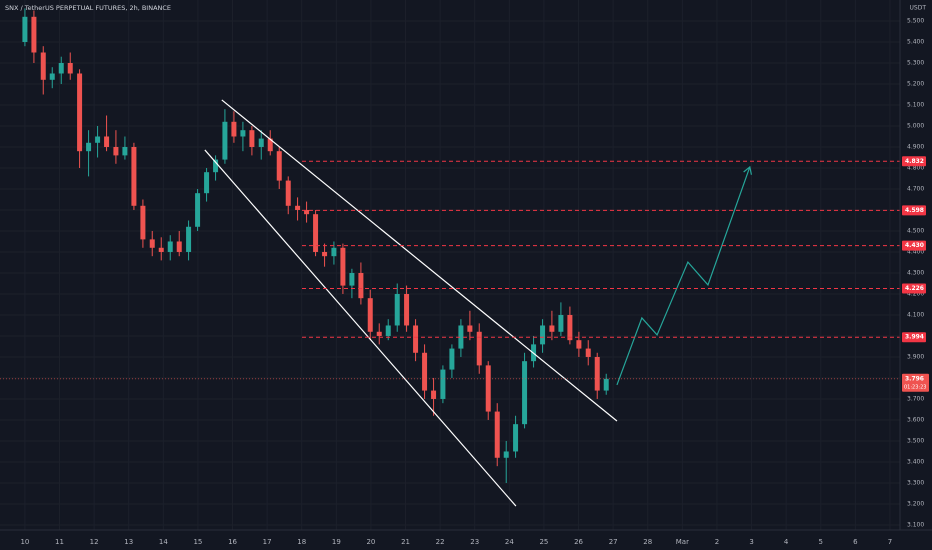  What do you see at coordinates (751, 542) in the screenshot?
I see `x-tick-label: 3` at bounding box center [751, 542].